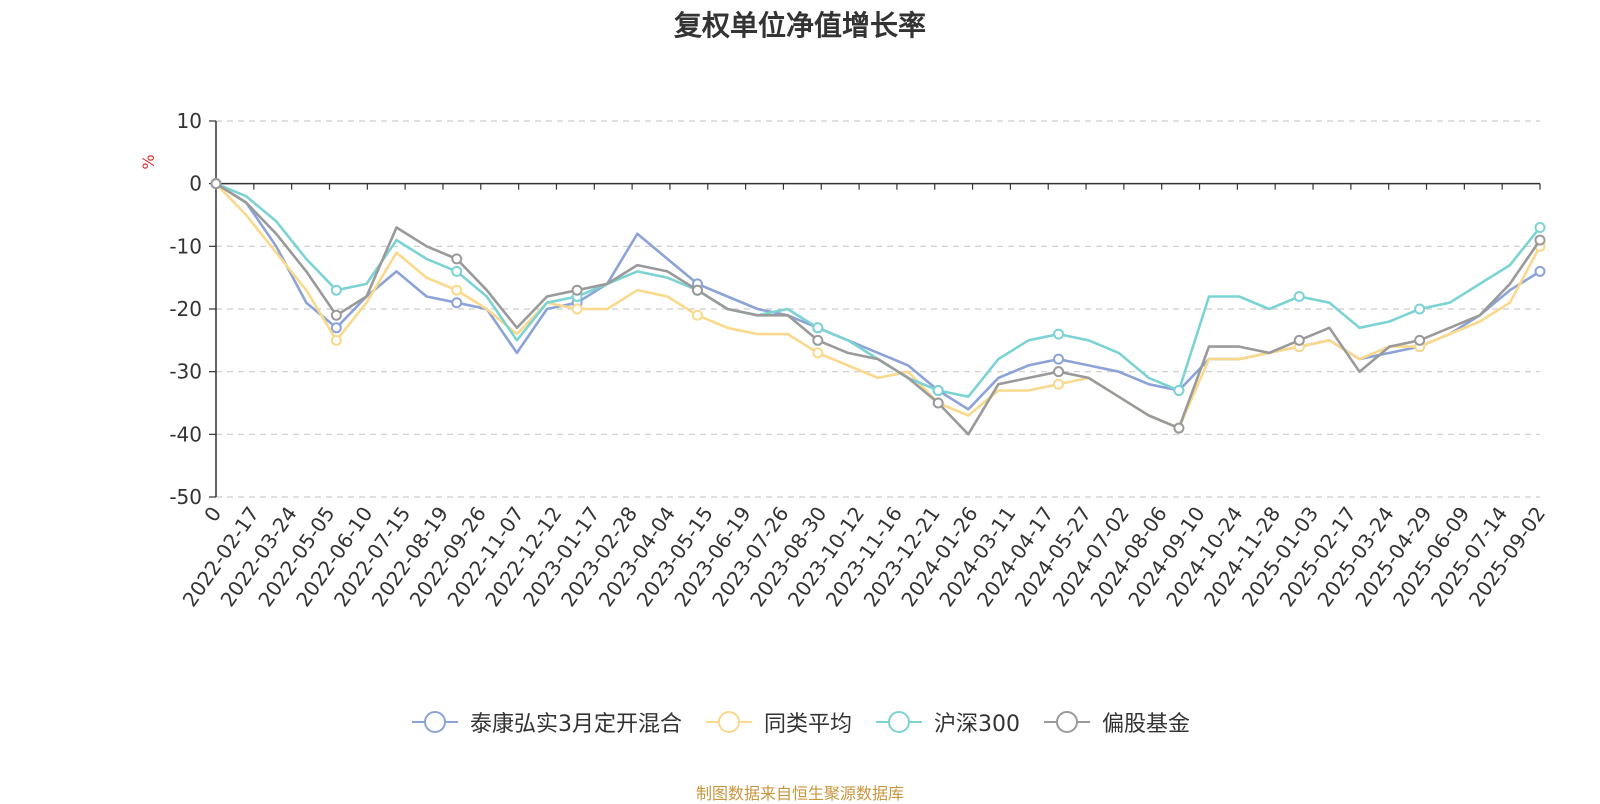  What do you see at coordinates (185, 309) in the screenshot?
I see `y-tick-label: -20` at bounding box center [185, 309].